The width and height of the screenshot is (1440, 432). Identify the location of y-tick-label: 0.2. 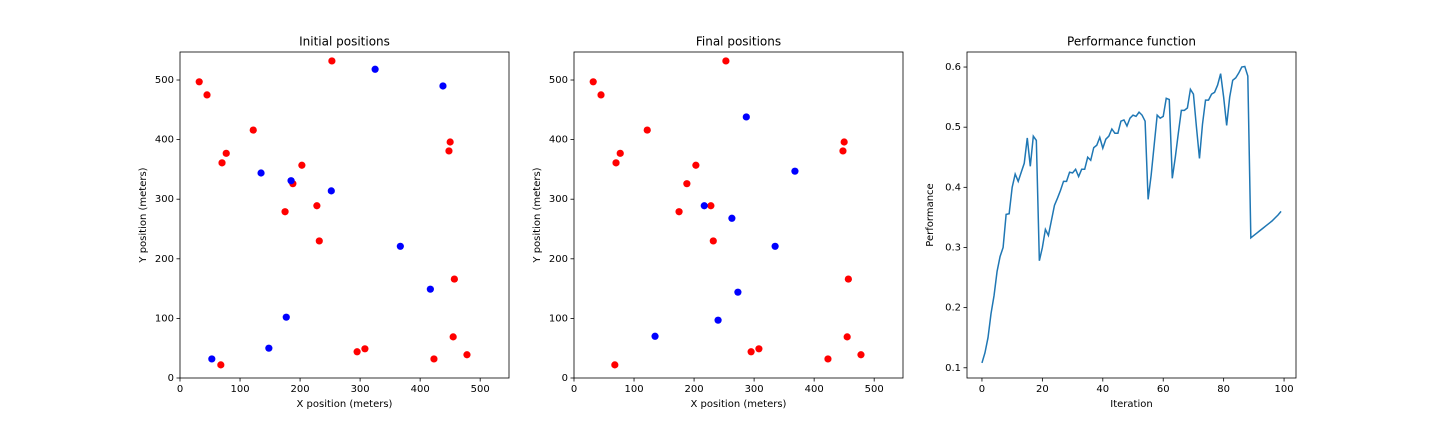
(953, 308).